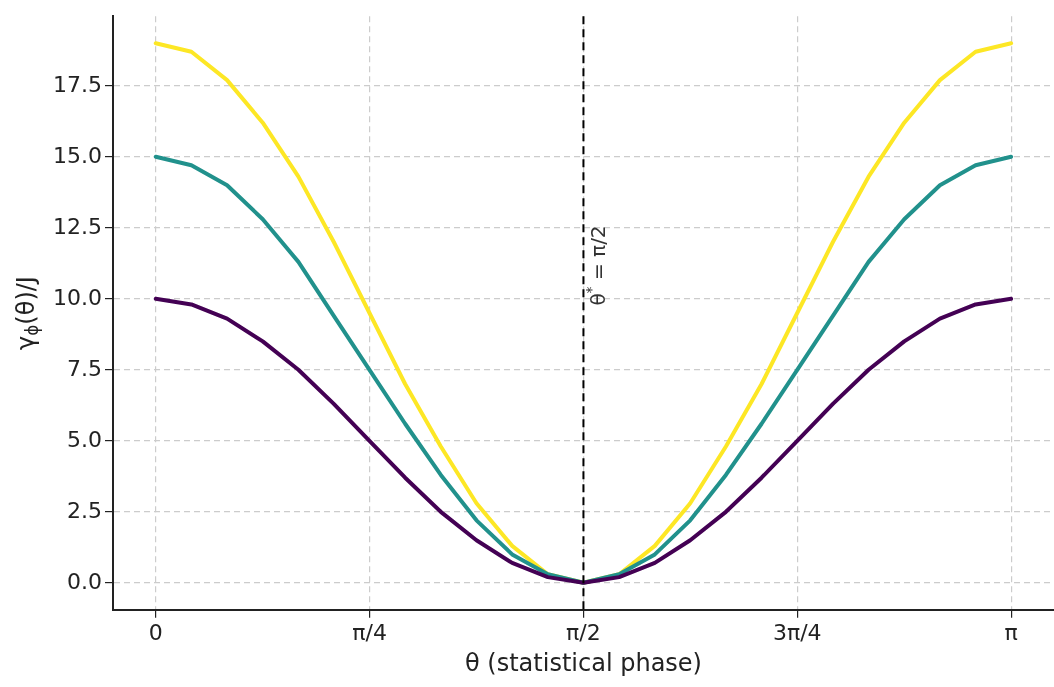 The width and height of the screenshot is (1054, 687). Describe the element at coordinates (155, 632) in the screenshot. I see `x-tick-label: 0` at that location.